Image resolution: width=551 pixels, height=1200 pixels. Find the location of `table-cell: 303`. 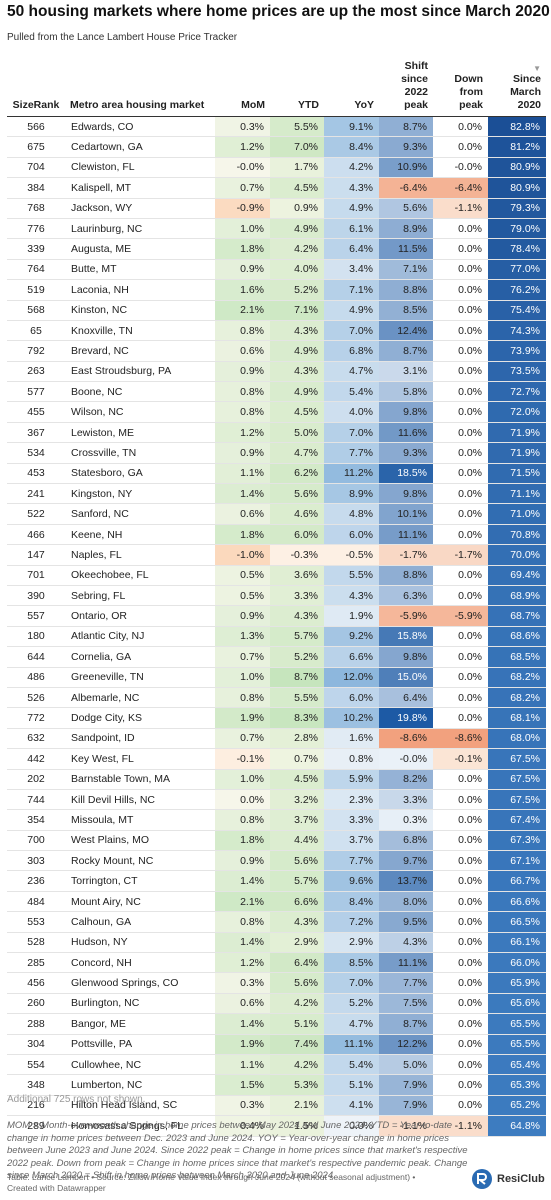

table-cell: 303 is located at coordinates (36, 861).